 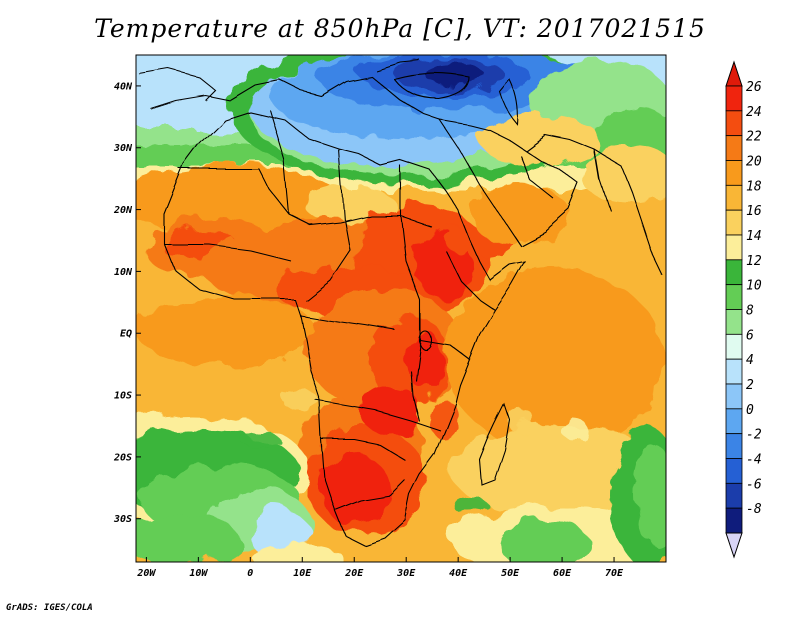 I want to click on lon-tick-label: 30E, so click(x=406, y=573).